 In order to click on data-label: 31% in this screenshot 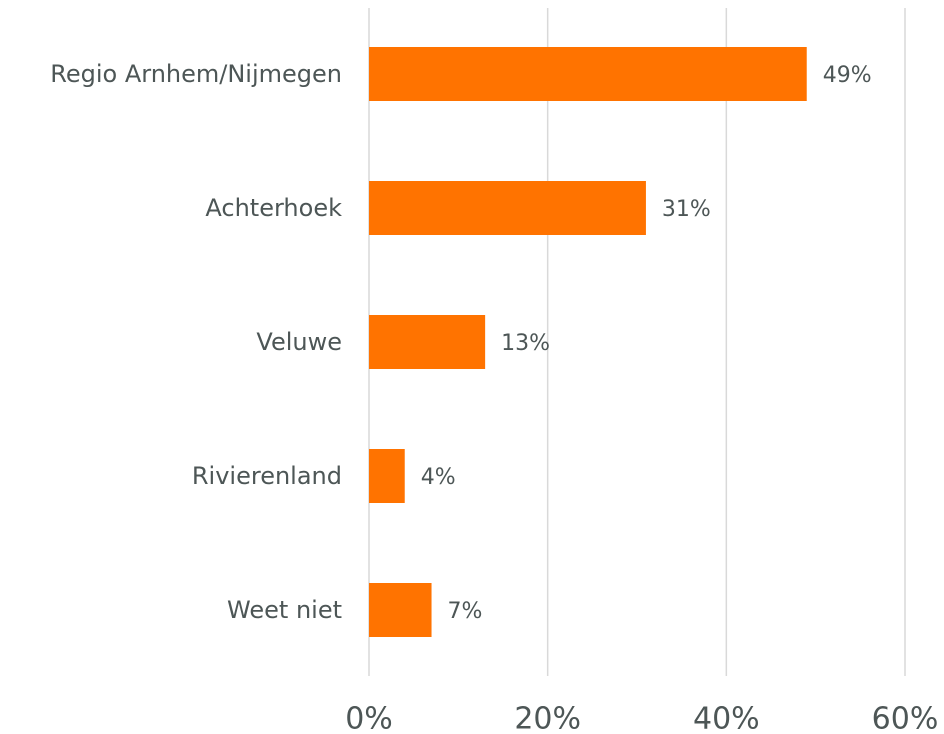, I will do `click(686, 209)`.